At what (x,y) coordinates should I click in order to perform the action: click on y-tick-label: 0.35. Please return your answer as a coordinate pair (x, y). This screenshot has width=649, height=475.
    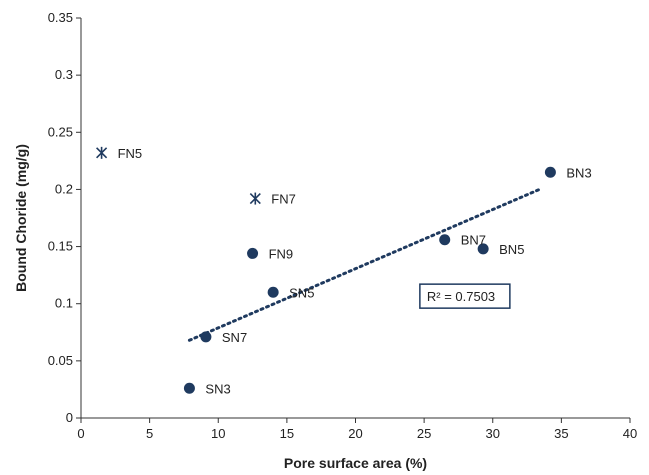
    Looking at the image, I should click on (60, 17).